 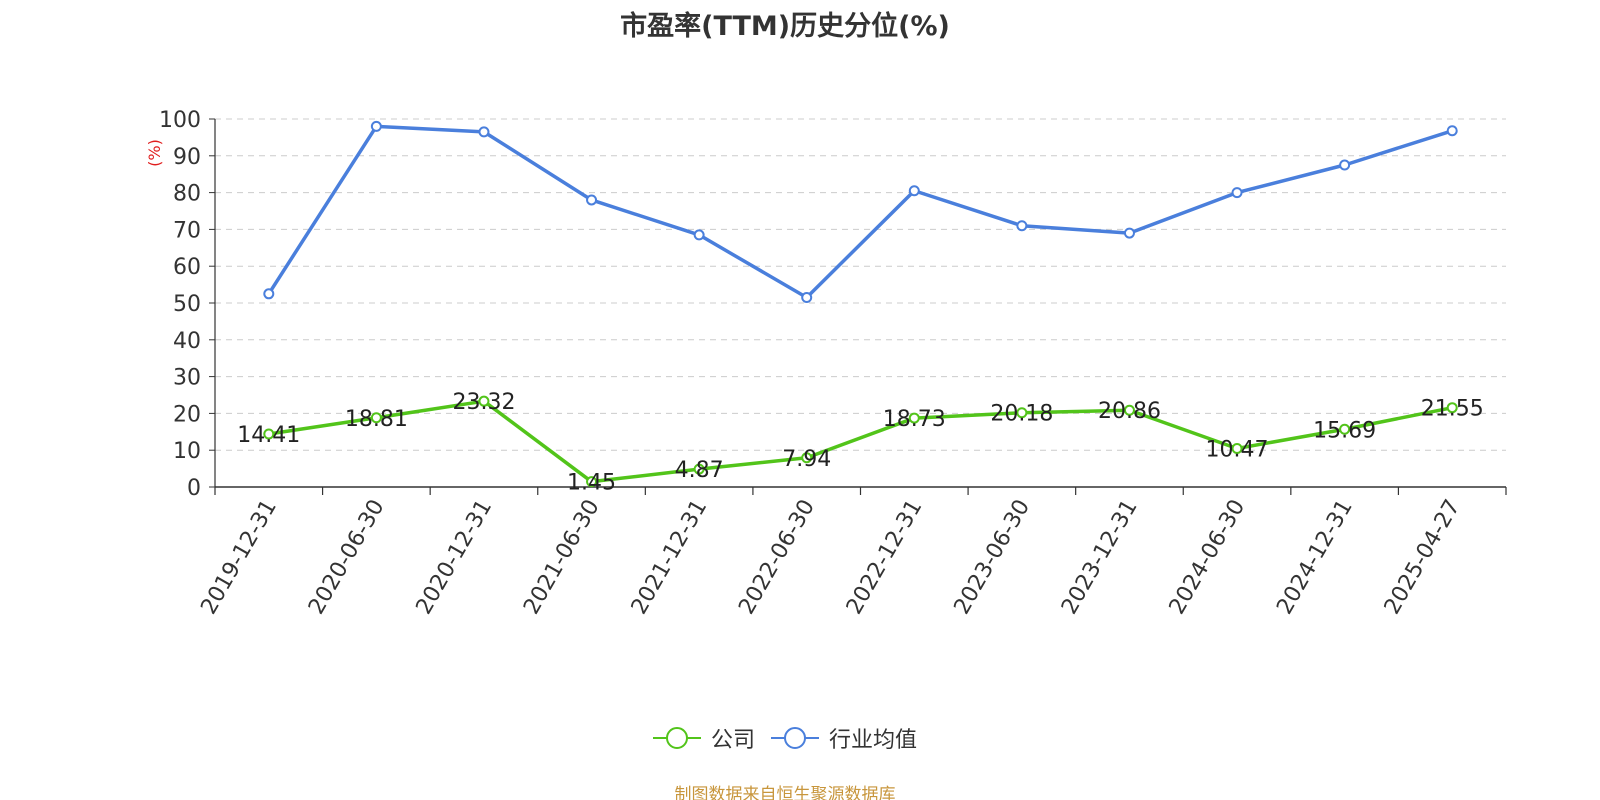 What do you see at coordinates (180, 120) in the screenshot?
I see `y-tick-label-100: 100` at bounding box center [180, 120].